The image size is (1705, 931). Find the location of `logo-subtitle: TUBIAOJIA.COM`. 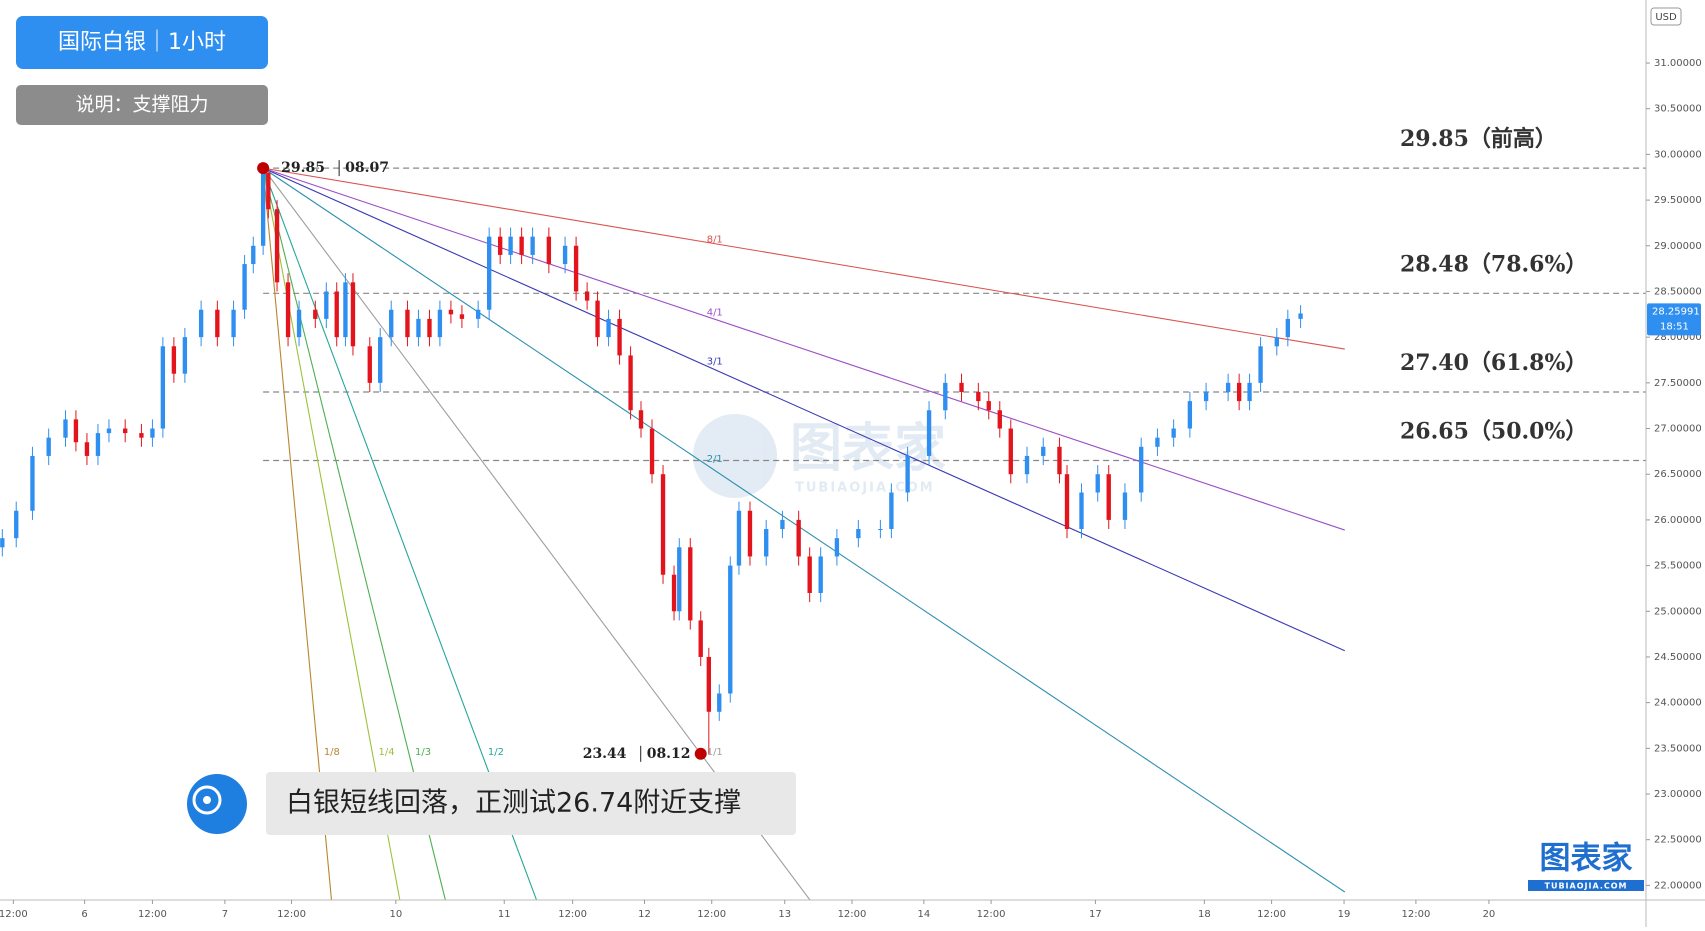

logo-subtitle: TUBIAOJIA.COM is located at coordinates (1586, 886).